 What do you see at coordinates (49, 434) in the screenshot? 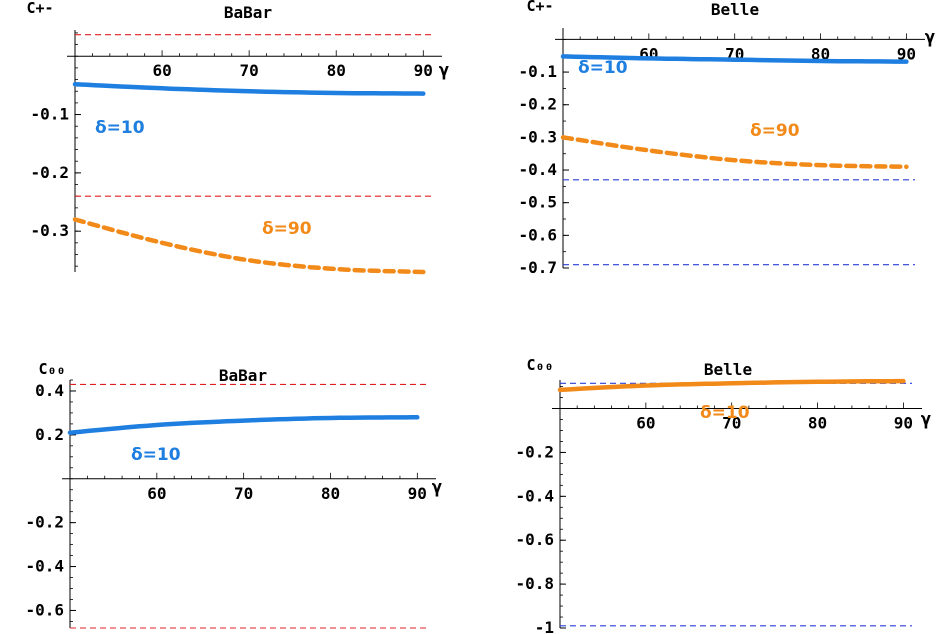
I see `y-tick-label: 0.2` at bounding box center [49, 434].